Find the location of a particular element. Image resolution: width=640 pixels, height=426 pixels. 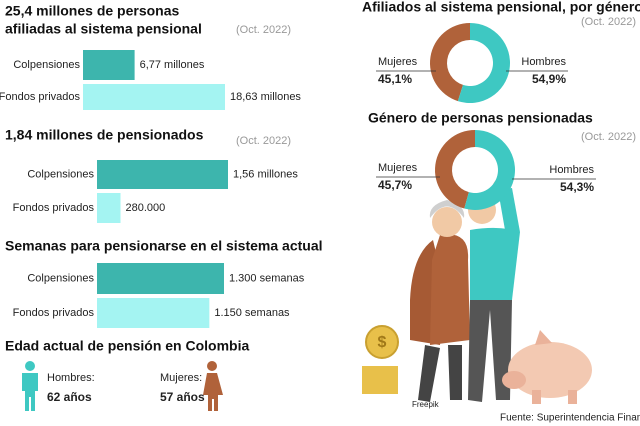

value-label: 54,3% is located at coordinates (577, 187).